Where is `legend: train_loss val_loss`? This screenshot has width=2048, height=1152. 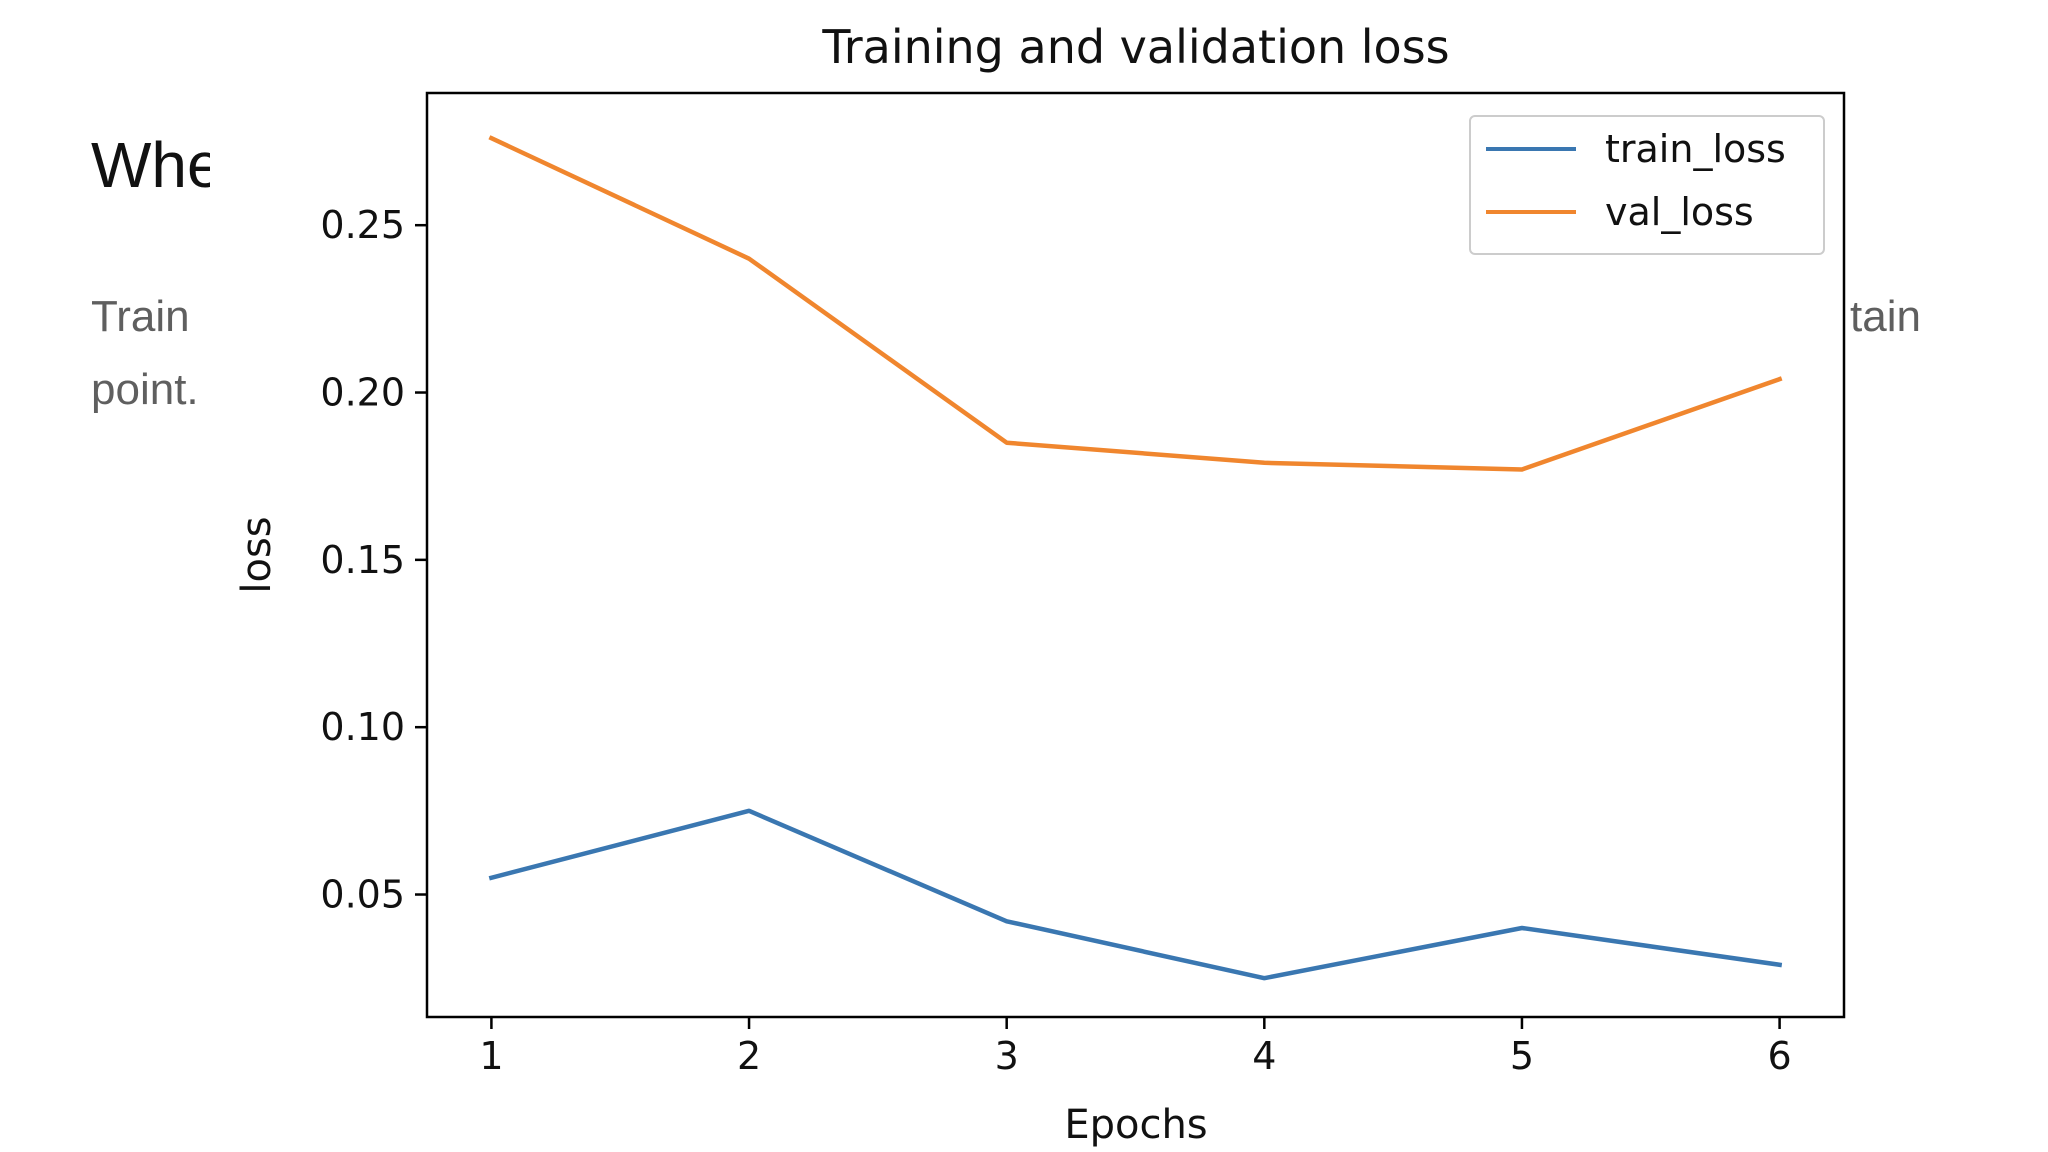
legend: train_loss val_loss is located at coordinates (1647, 185).